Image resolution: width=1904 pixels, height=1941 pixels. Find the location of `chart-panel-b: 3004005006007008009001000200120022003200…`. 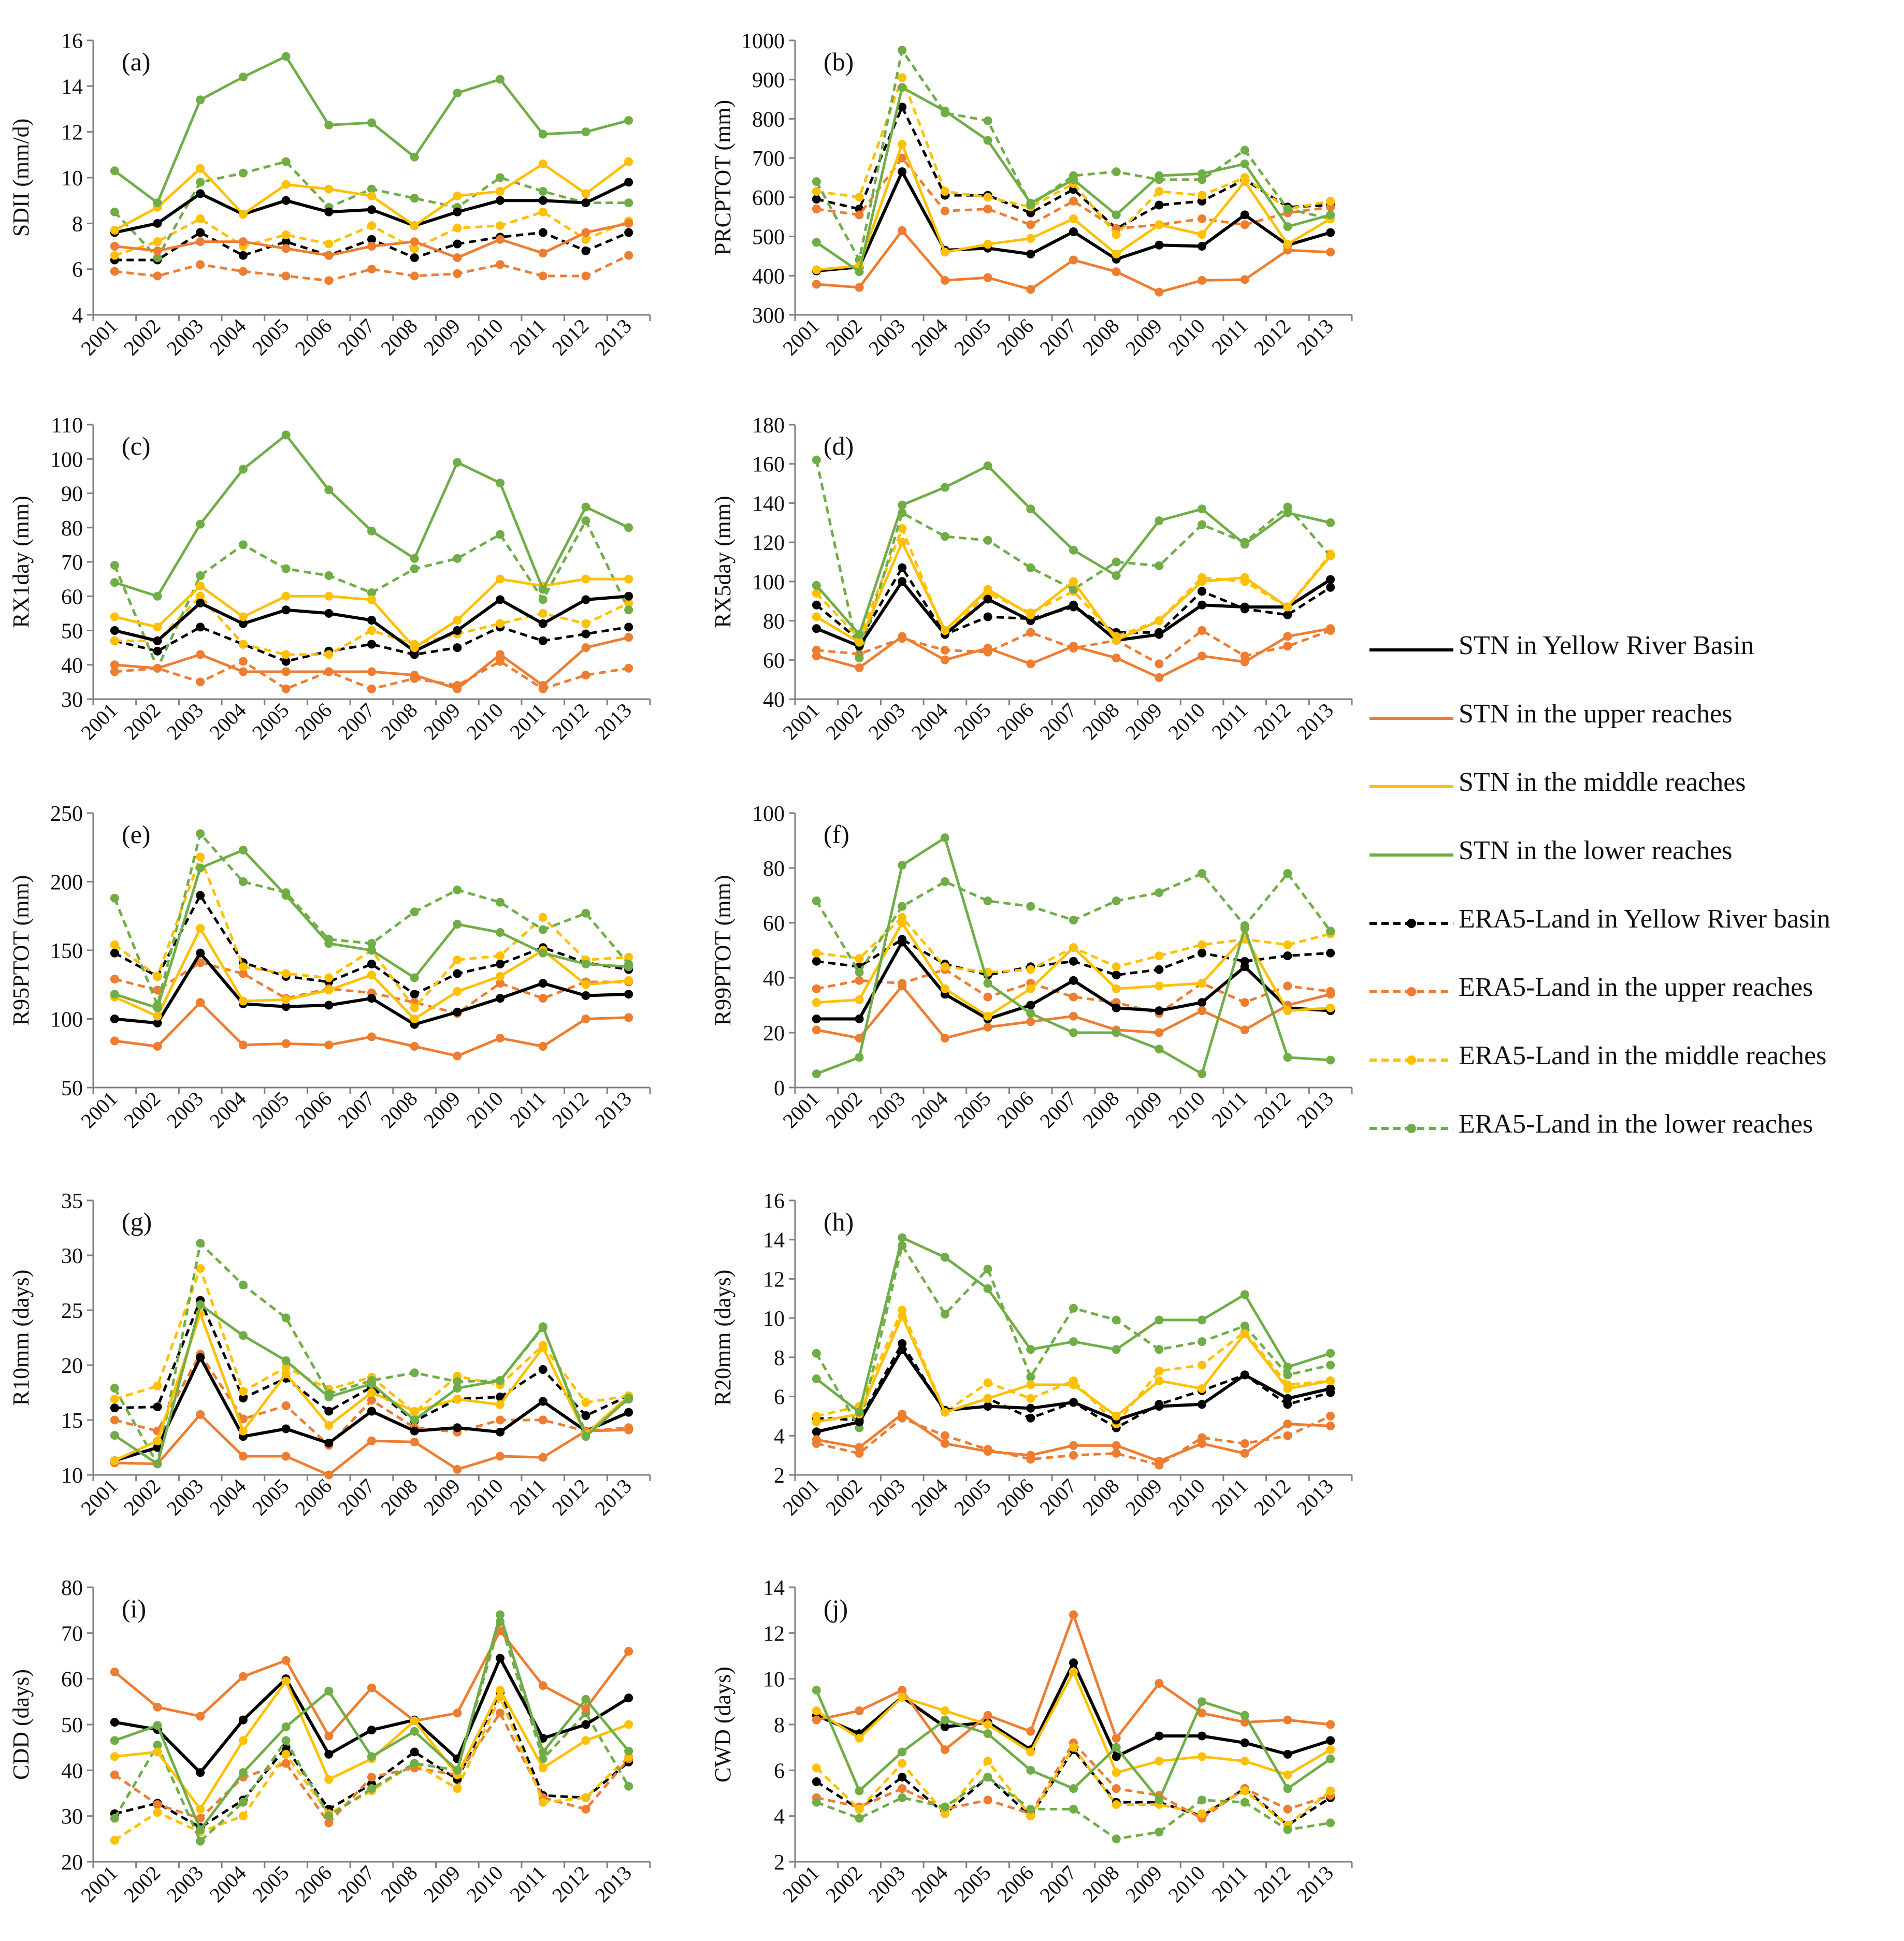

chart-panel-b: 3004005006007008009001000200120022003200… is located at coordinates (1031, 195).